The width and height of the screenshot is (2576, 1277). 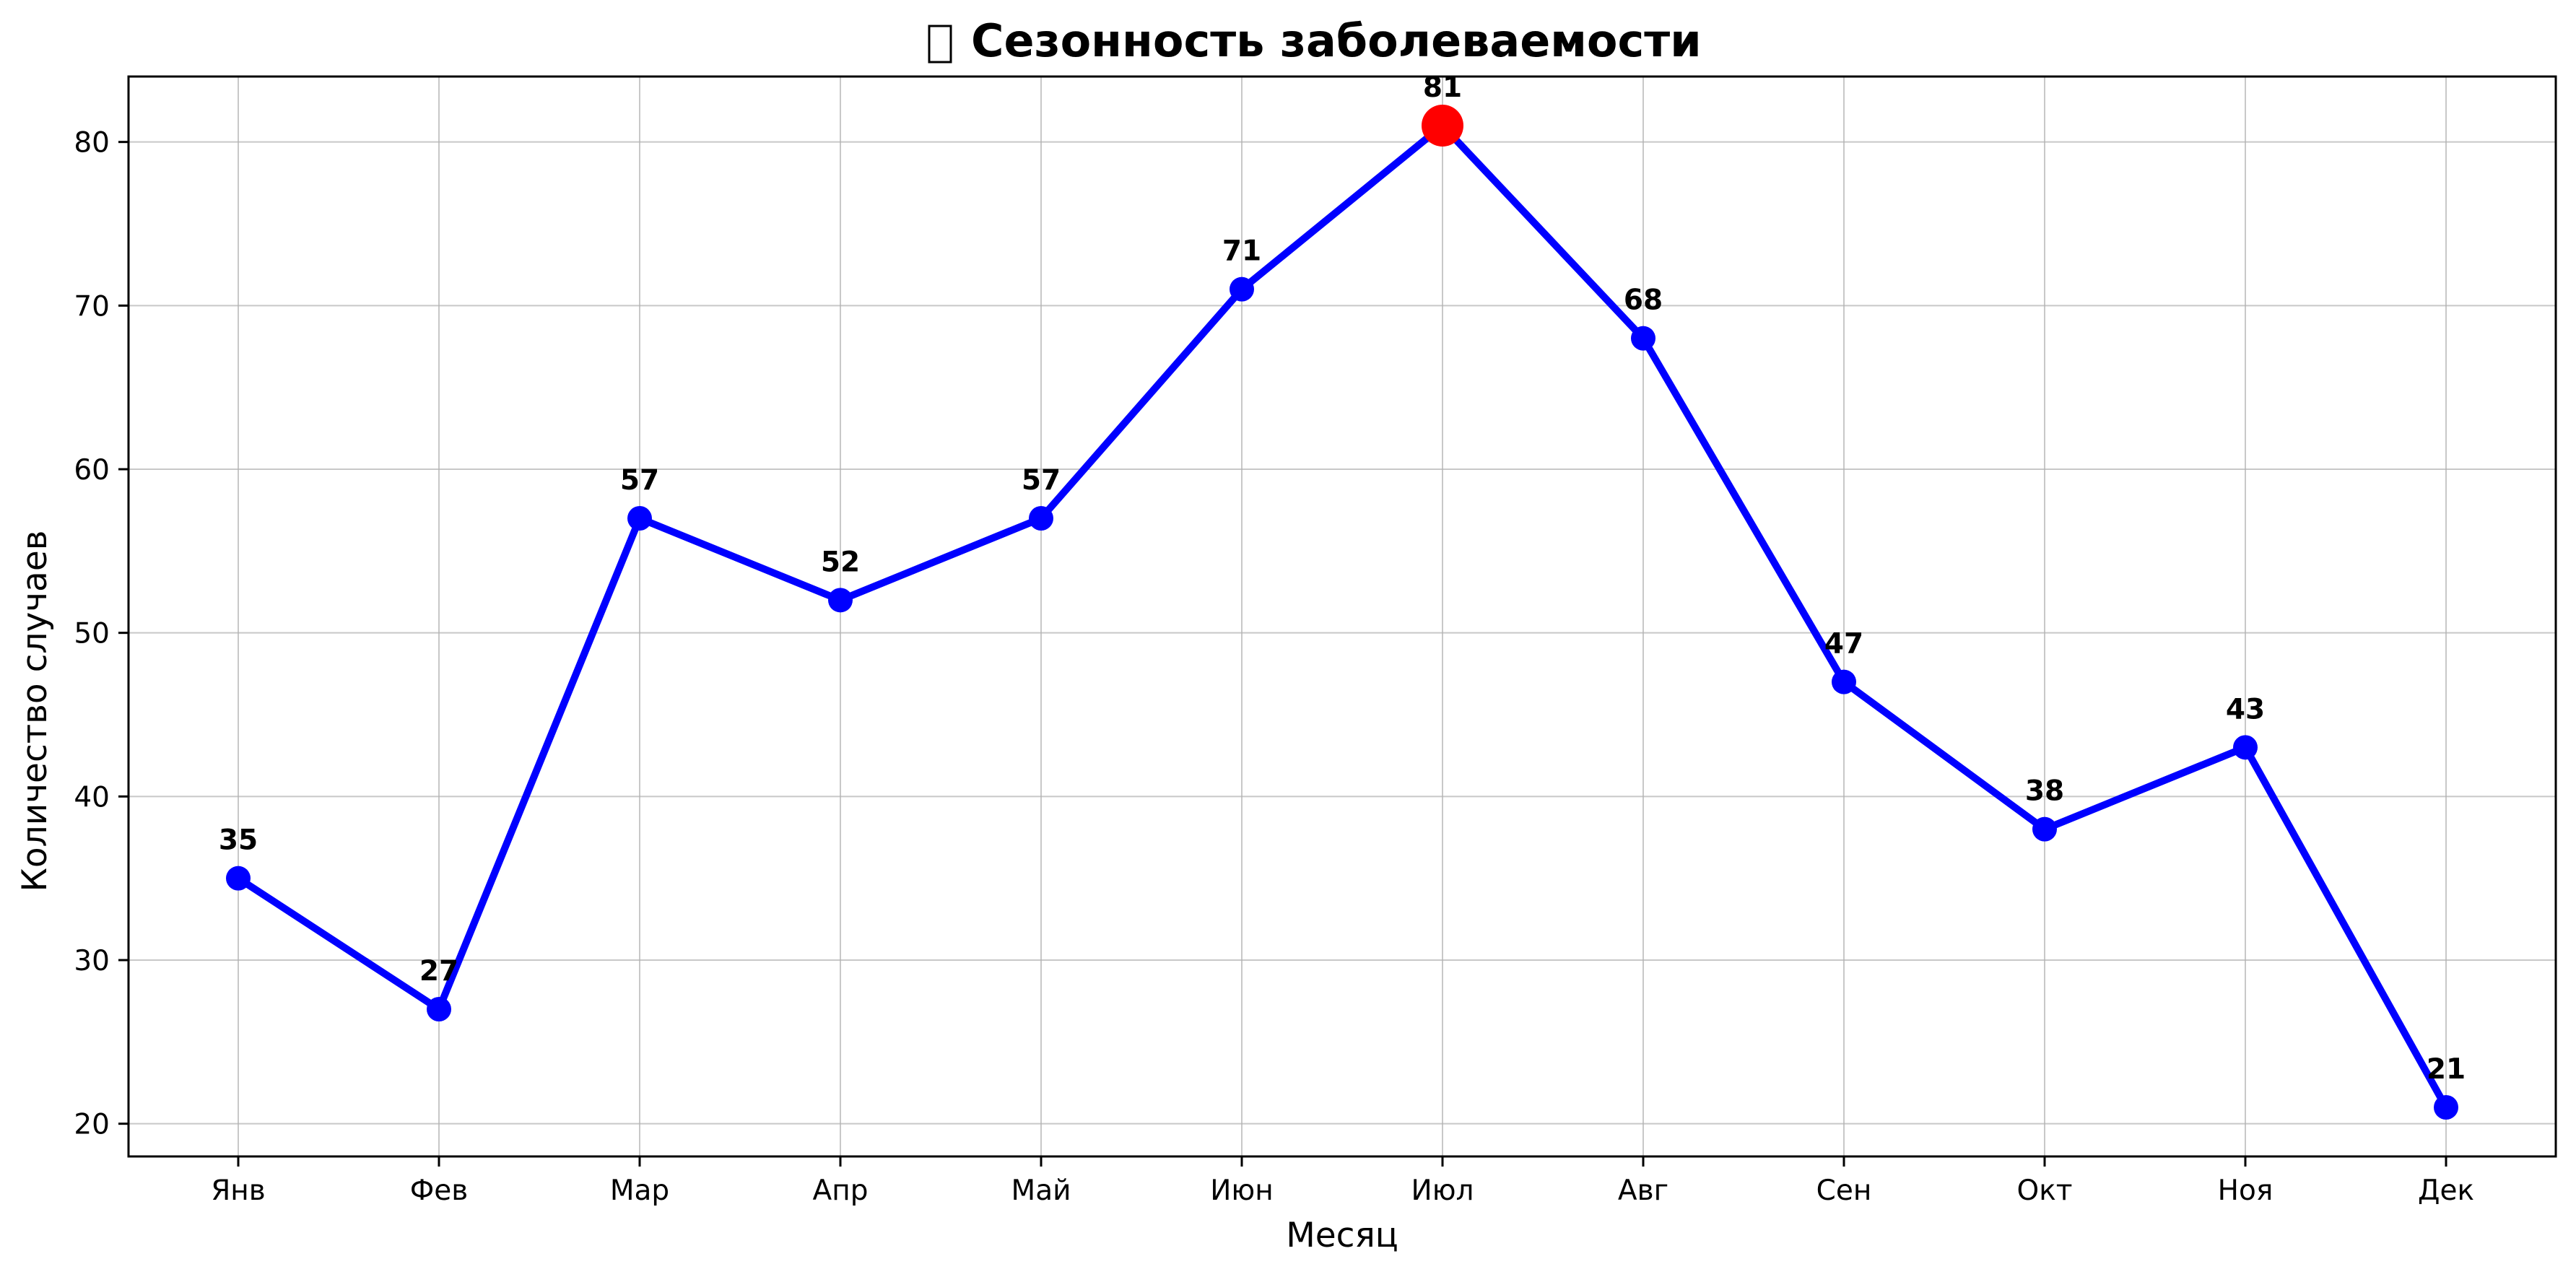 What do you see at coordinates (1643, 300) in the screenshot?
I see `data-label: 68` at bounding box center [1643, 300].